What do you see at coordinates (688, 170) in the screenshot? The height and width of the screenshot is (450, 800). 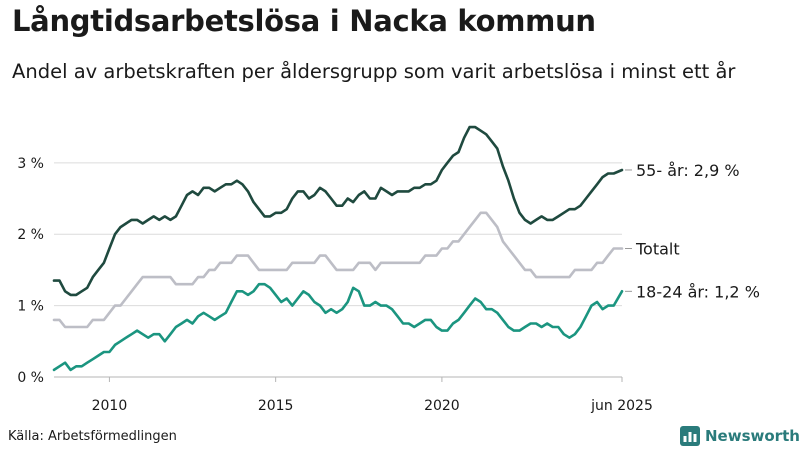 I see `series-end-label: 55- år: 2,9 %` at bounding box center [688, 170].